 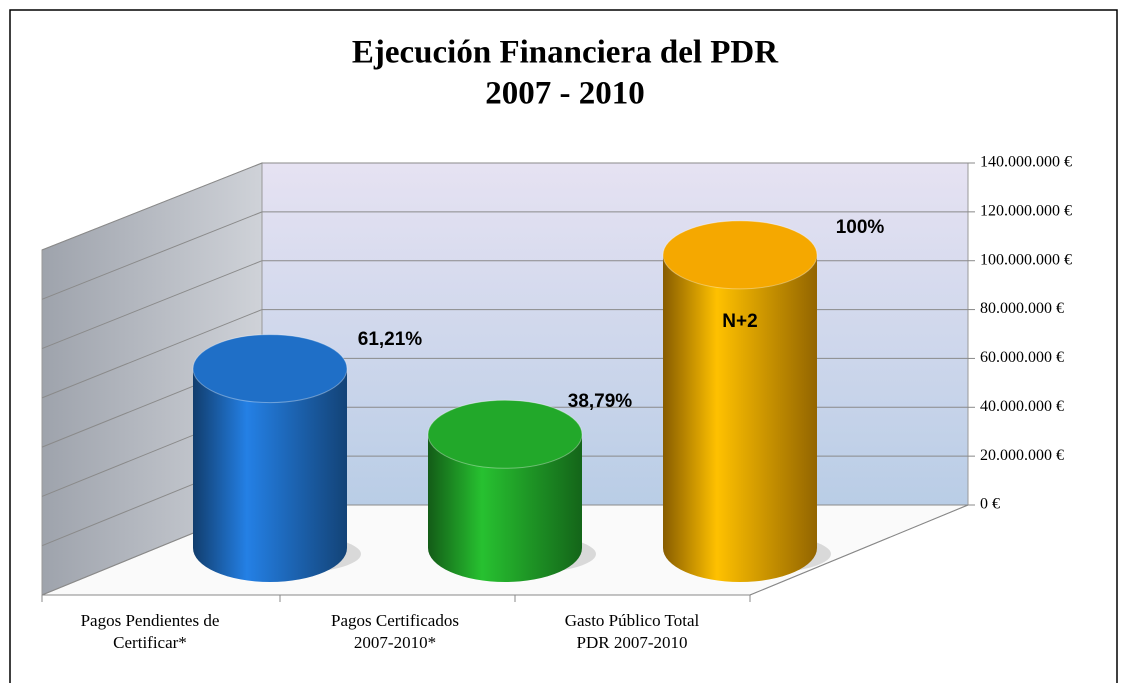 What do you see at coordinates (565, 53) in the screenshot?
I see `chart-title: Ejecución Financiera del PDR` at bounding box center [565, 53].